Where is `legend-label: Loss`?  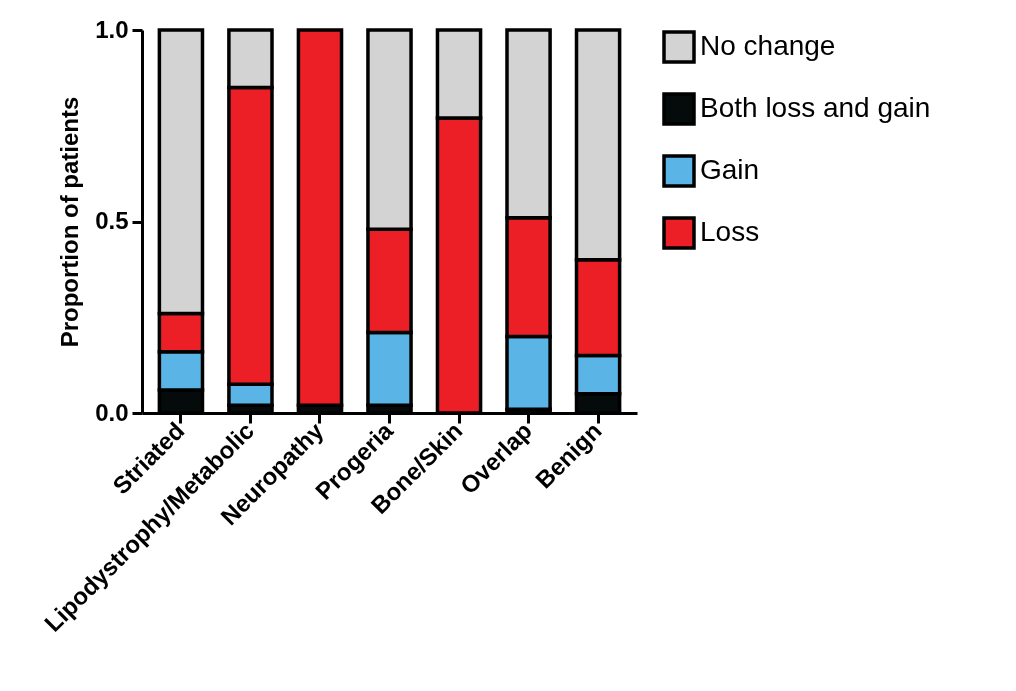
legend-label: Loss is located at coordinates (730, 231).